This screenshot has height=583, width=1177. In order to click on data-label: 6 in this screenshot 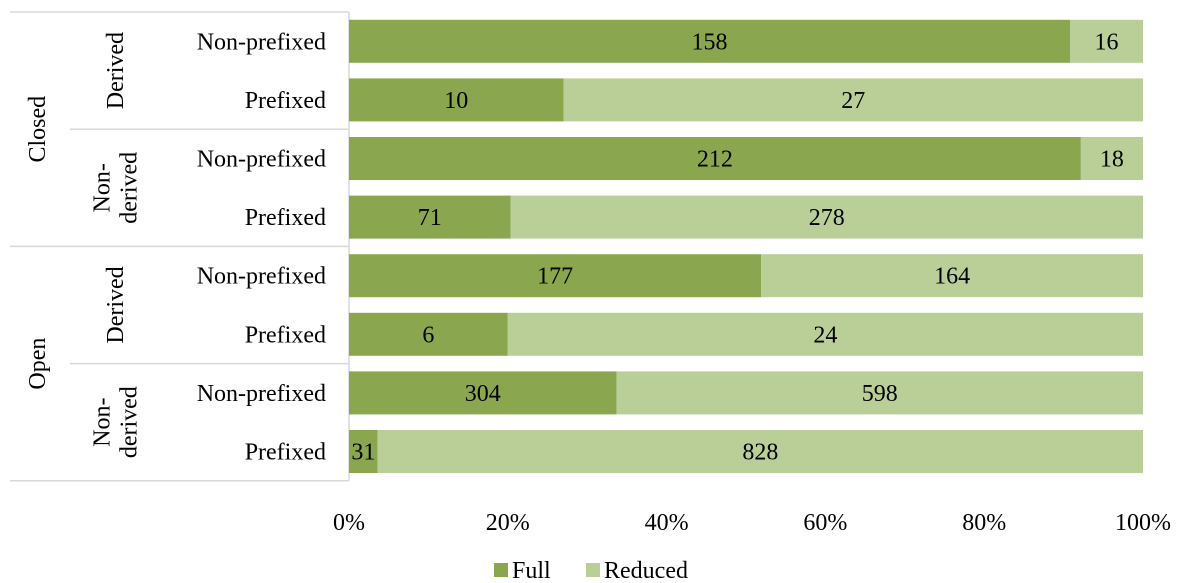, I will do `click(428, 335)`.